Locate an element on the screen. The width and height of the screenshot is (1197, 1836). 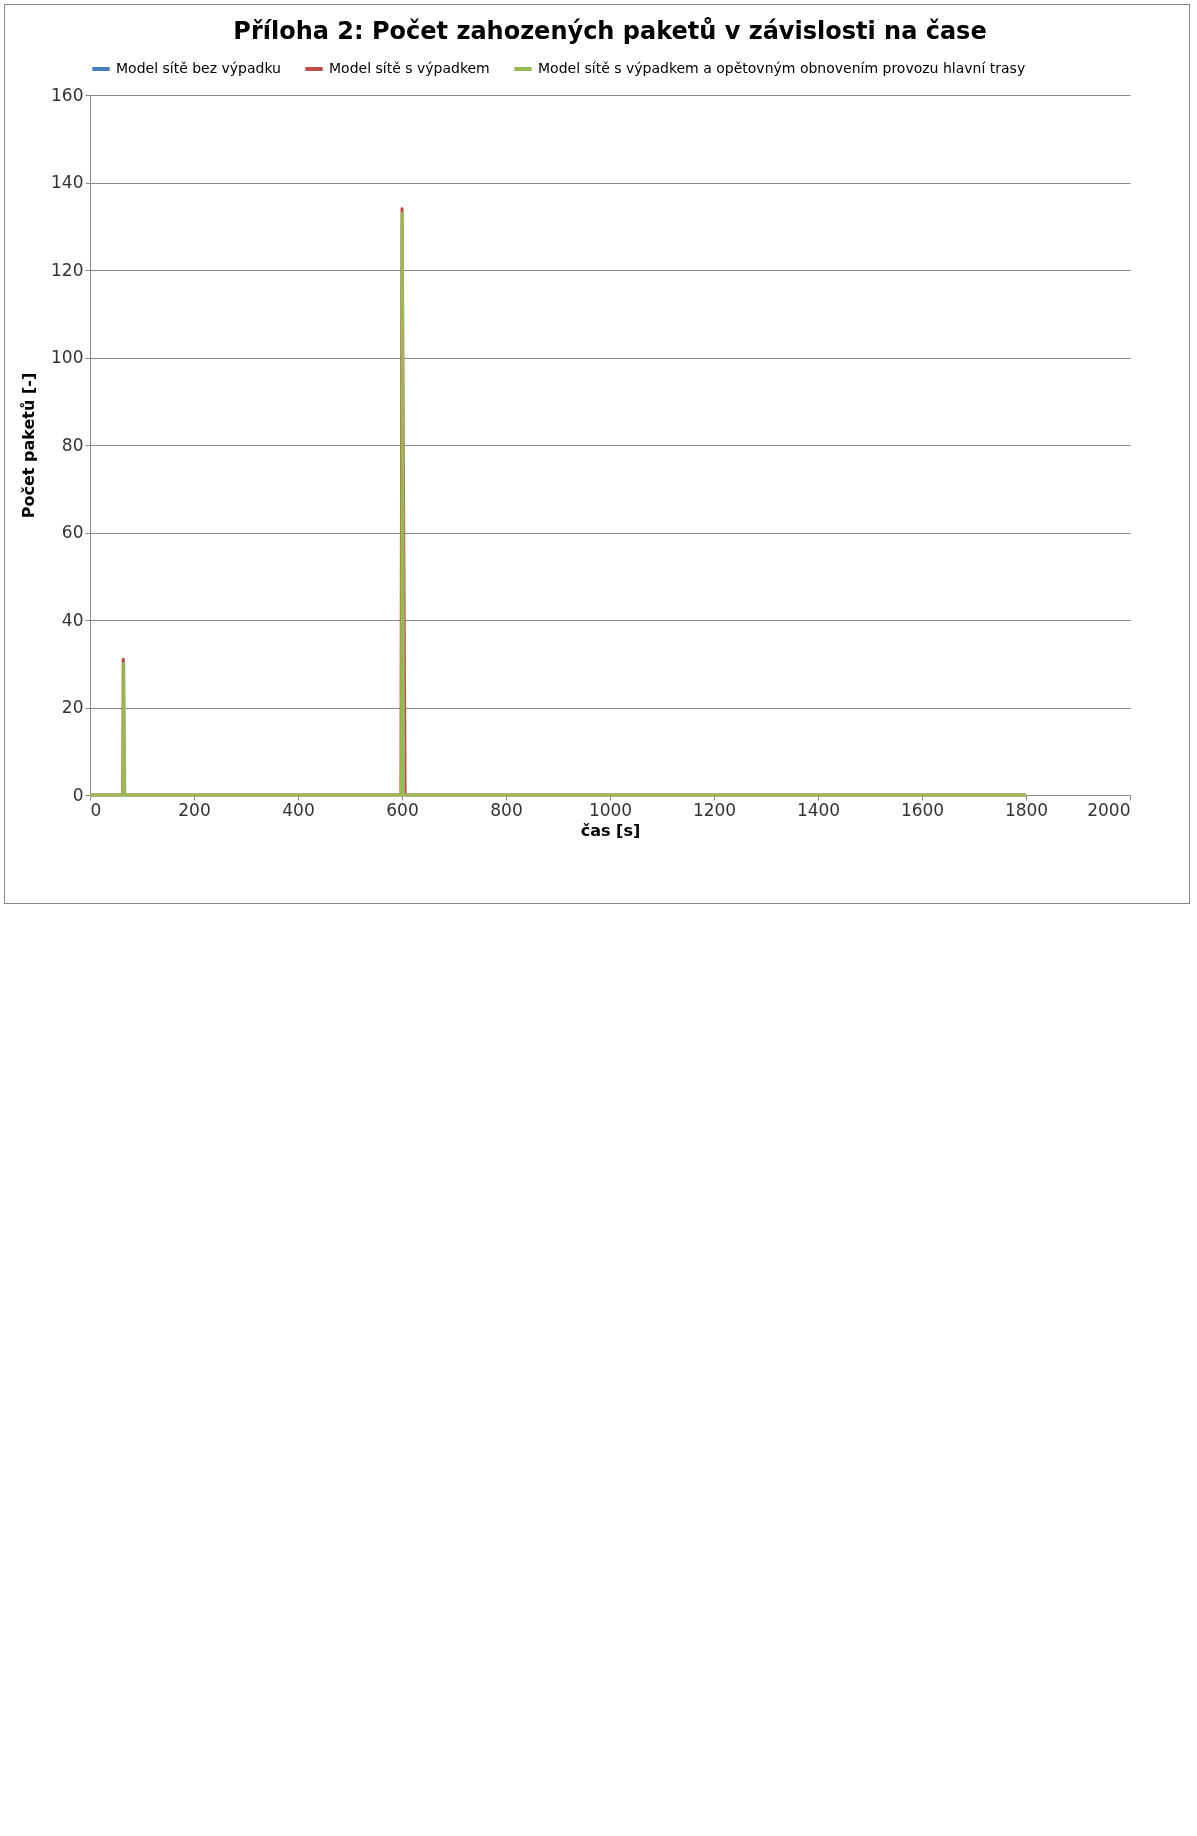
y-tick-label: 40 is located at coordinates (72, 619).